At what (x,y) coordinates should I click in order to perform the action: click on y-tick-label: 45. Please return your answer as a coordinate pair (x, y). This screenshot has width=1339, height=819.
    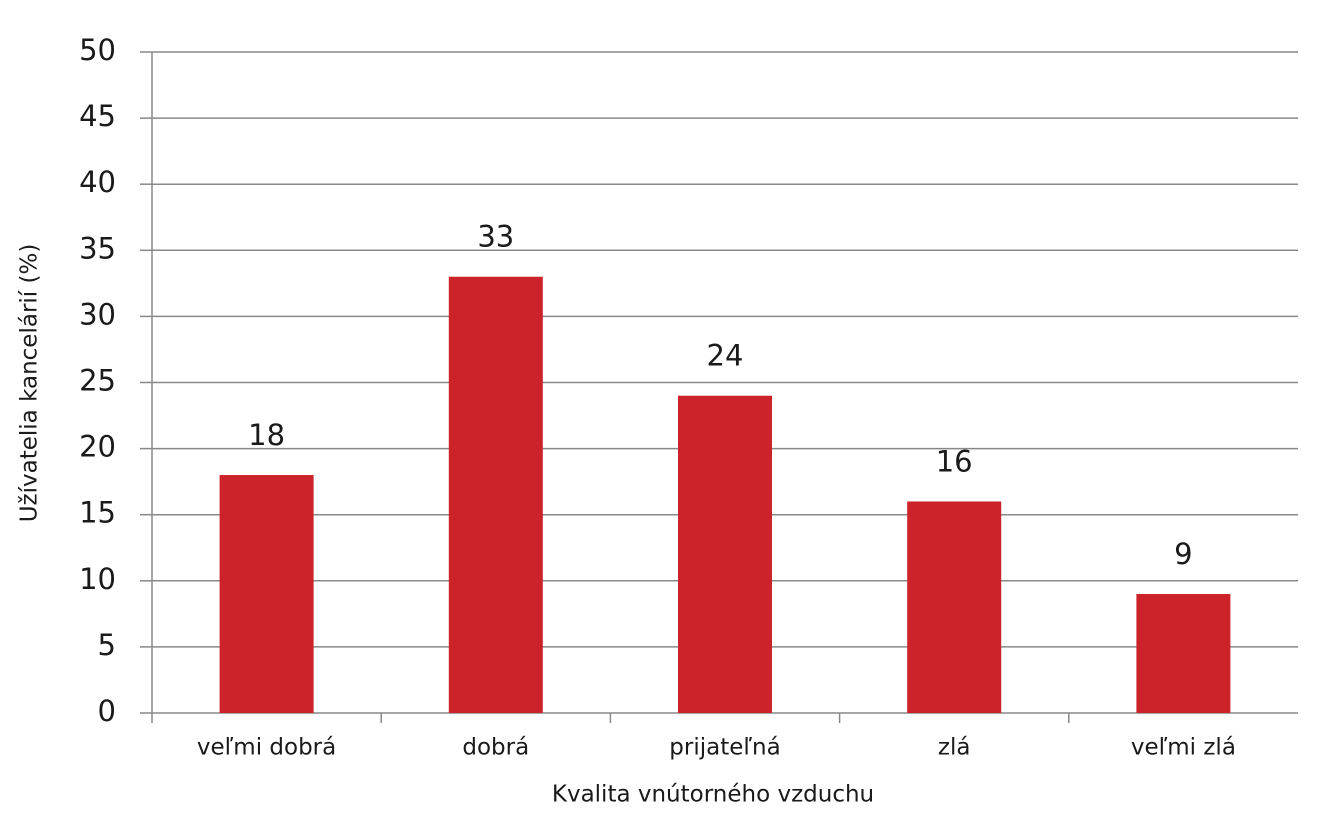
    Looking at the image, I should click on (97, 116).